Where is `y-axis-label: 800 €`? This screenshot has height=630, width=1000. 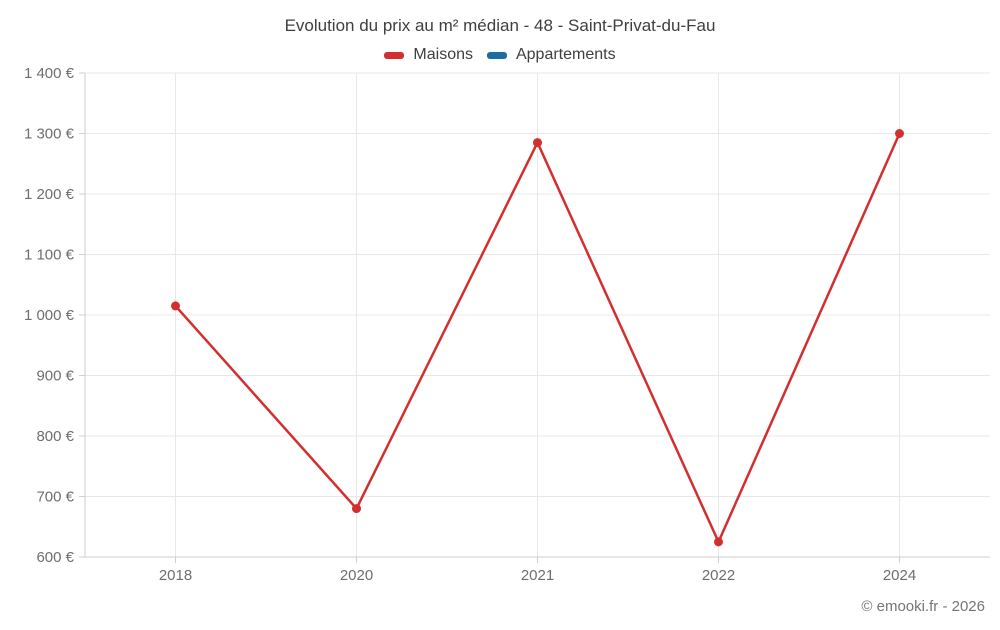 y-axis-label: 800 € is located at coordinates (55, 436).